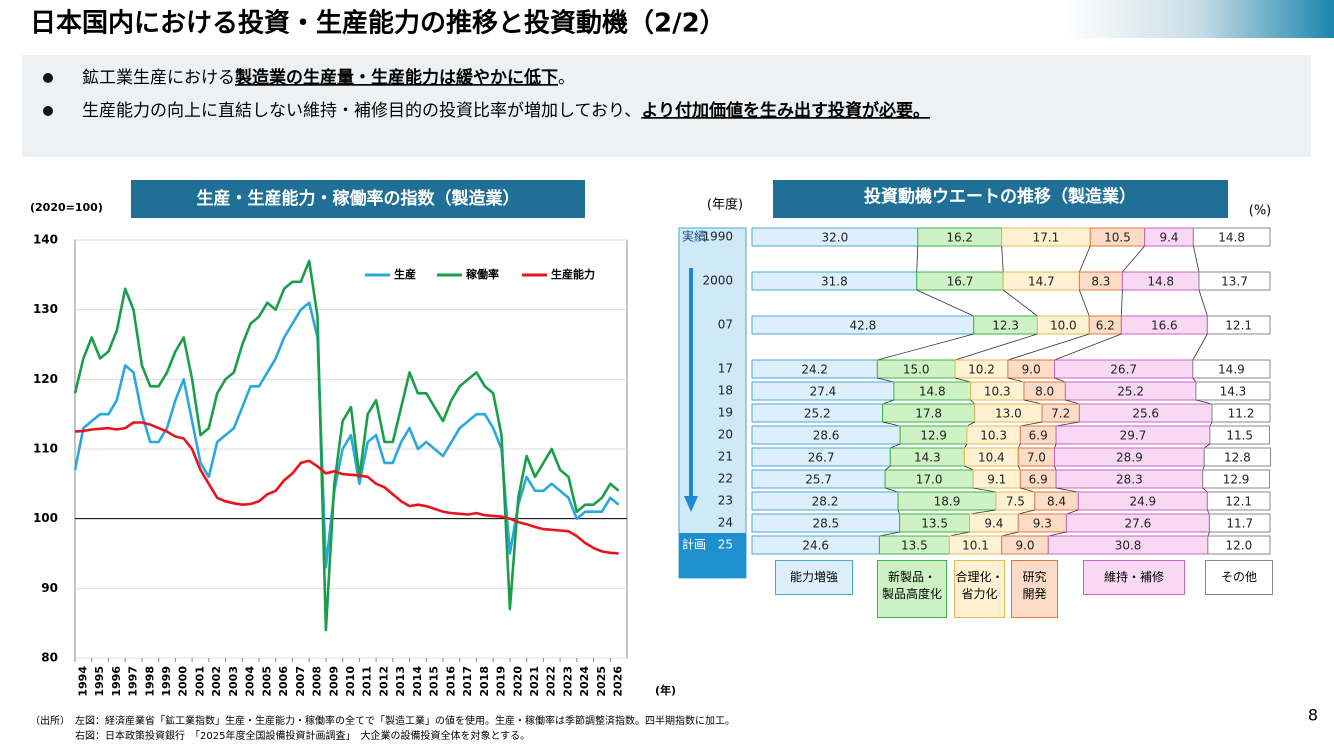 This screenshot has height=750, width=1334. What do you see at coordinates (1168, 238) in the screenshot?
I see `value-label: 9.4` at bounding box center [1168, 238].